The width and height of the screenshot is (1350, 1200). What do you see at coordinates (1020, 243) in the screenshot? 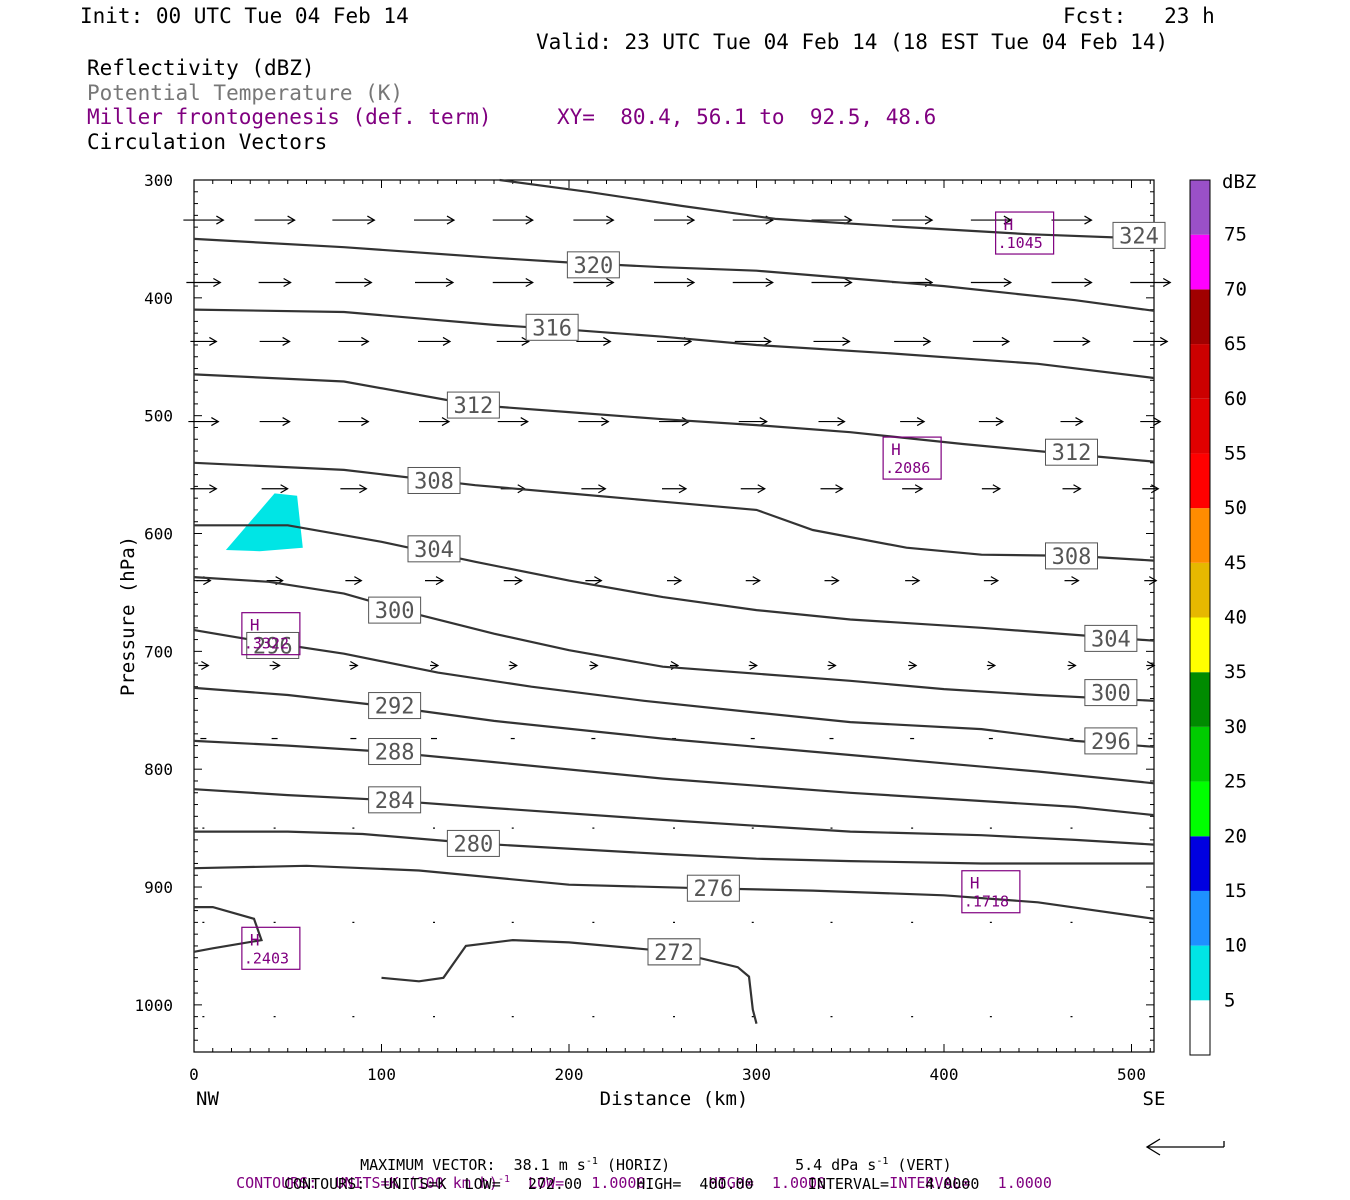
I see `frontogenesis-max-value: .1045` at bounding box center [1020, 243].